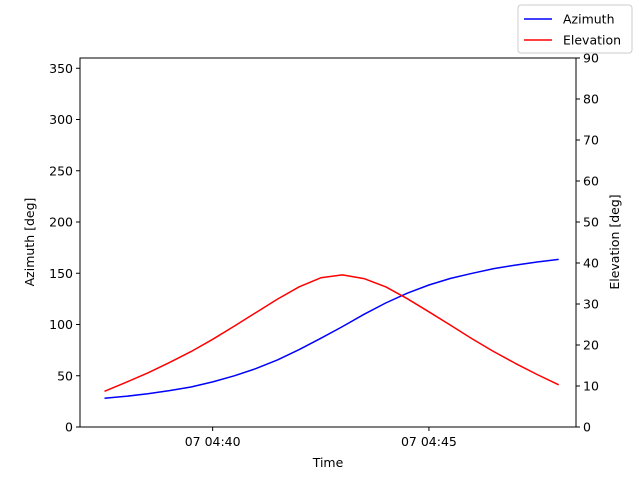  What do you see at coordinates (61, 68) in the screenshot?
I see `left-y-tick-label: 350` at bounding box center [61, 68].